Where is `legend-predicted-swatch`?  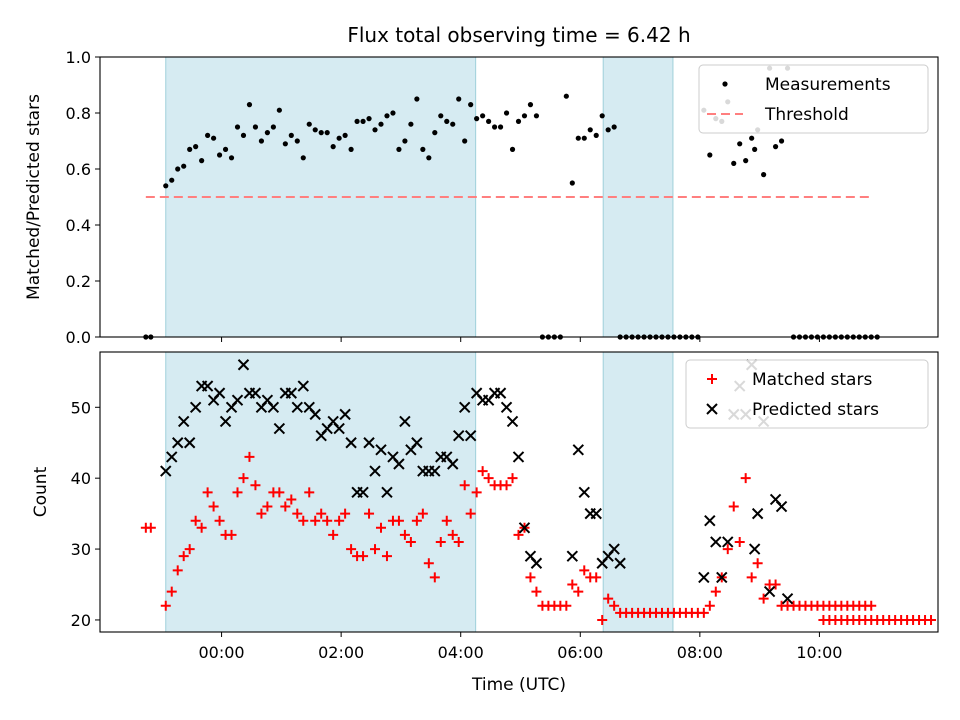
legend-predicted-swatch is located at coordinates (712, 409).